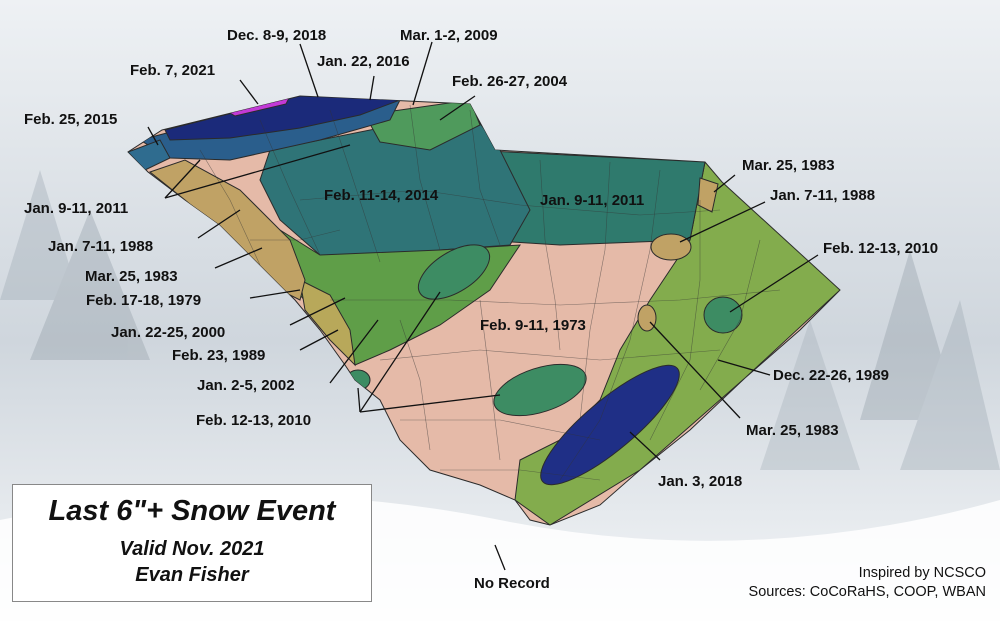  What do you see at coordinates (172, 70) in the screenshot?
I see `label-feb-2021: Feb. 7, 2021` at bounding box center [172, 70].